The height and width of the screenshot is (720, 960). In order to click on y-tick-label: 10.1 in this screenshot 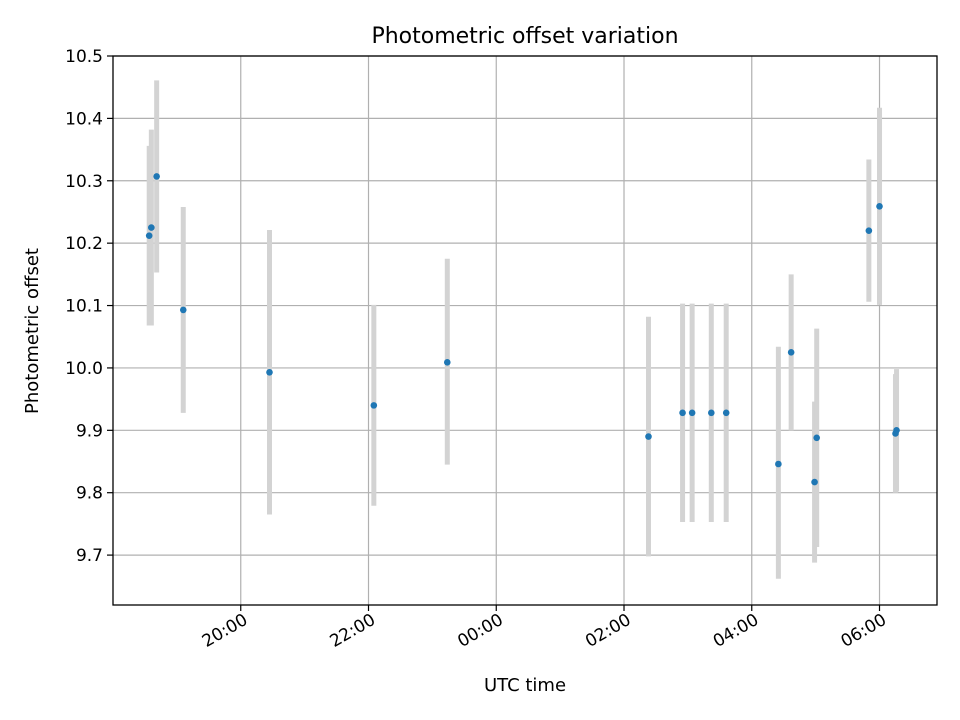, I will do `click(84, 307)`.